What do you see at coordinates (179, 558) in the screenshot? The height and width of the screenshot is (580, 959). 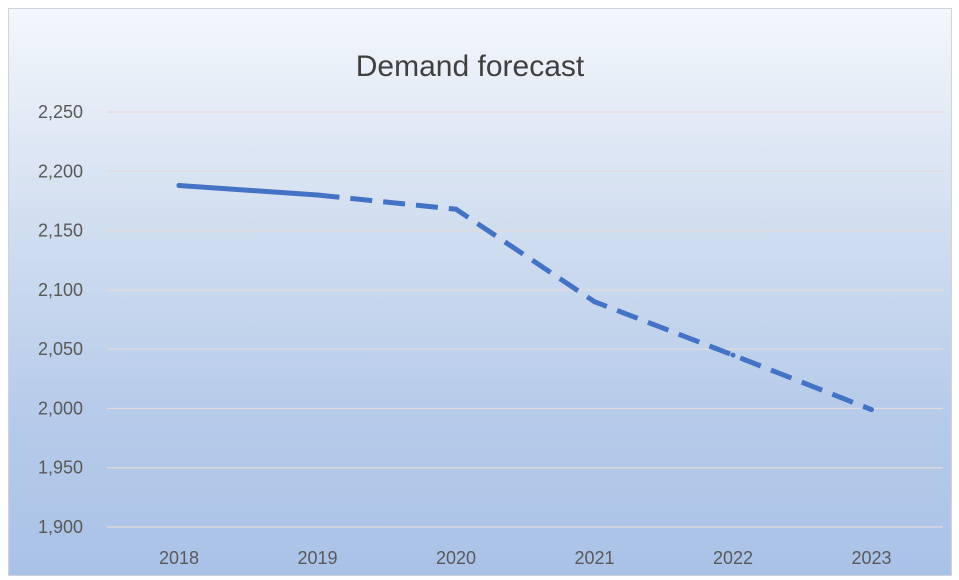 I see `x-tick-label: 2018` at bounding box center [179, 558].